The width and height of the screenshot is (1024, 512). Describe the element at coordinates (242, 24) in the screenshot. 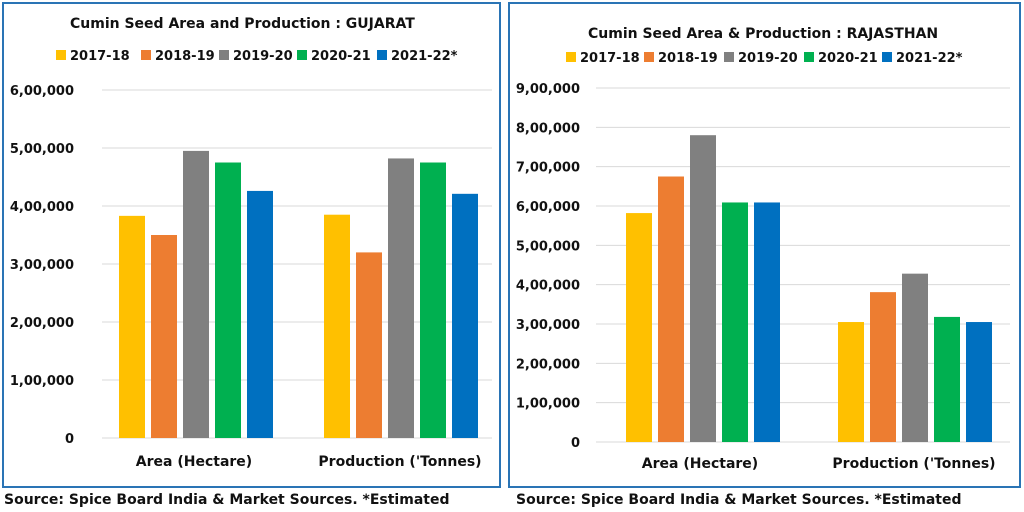

I see `chart-title: Cumin Seed Area and Production : GUJARAT` at that location.